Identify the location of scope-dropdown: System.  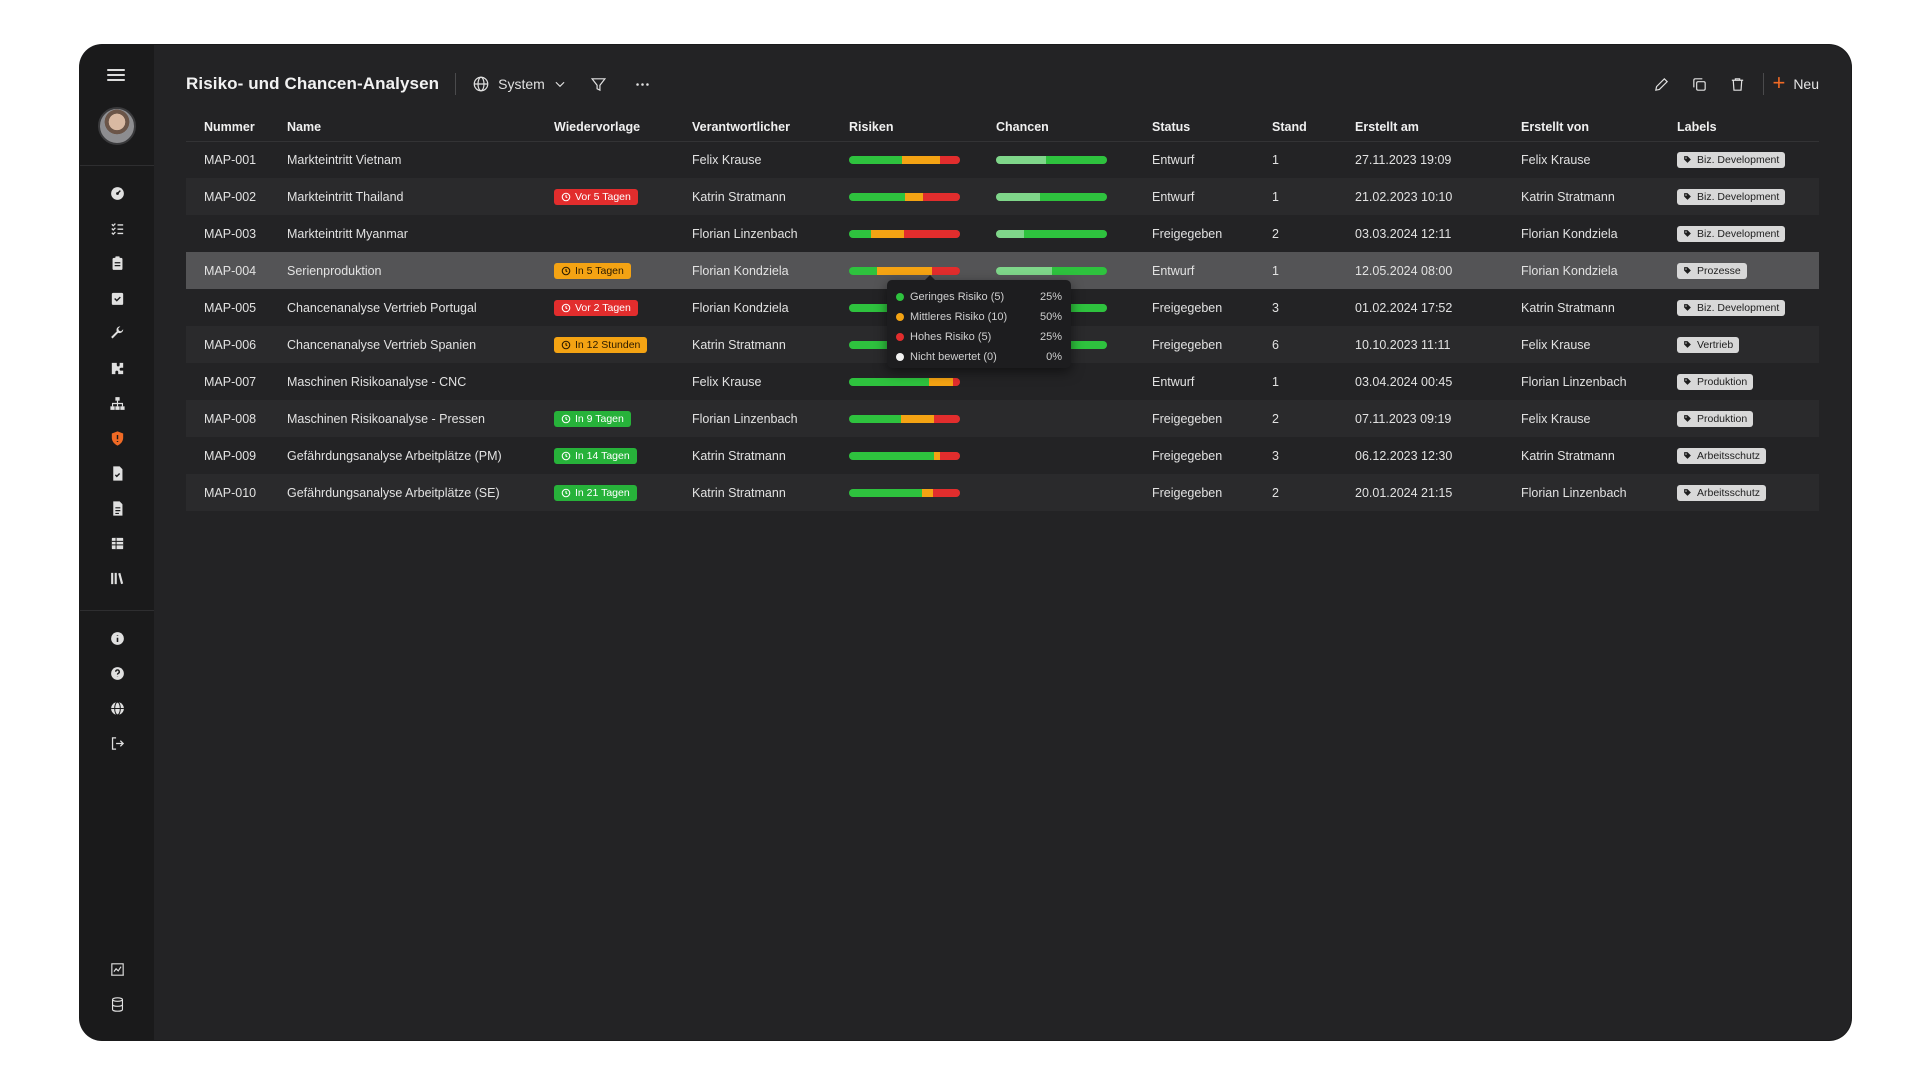
(519, 84).